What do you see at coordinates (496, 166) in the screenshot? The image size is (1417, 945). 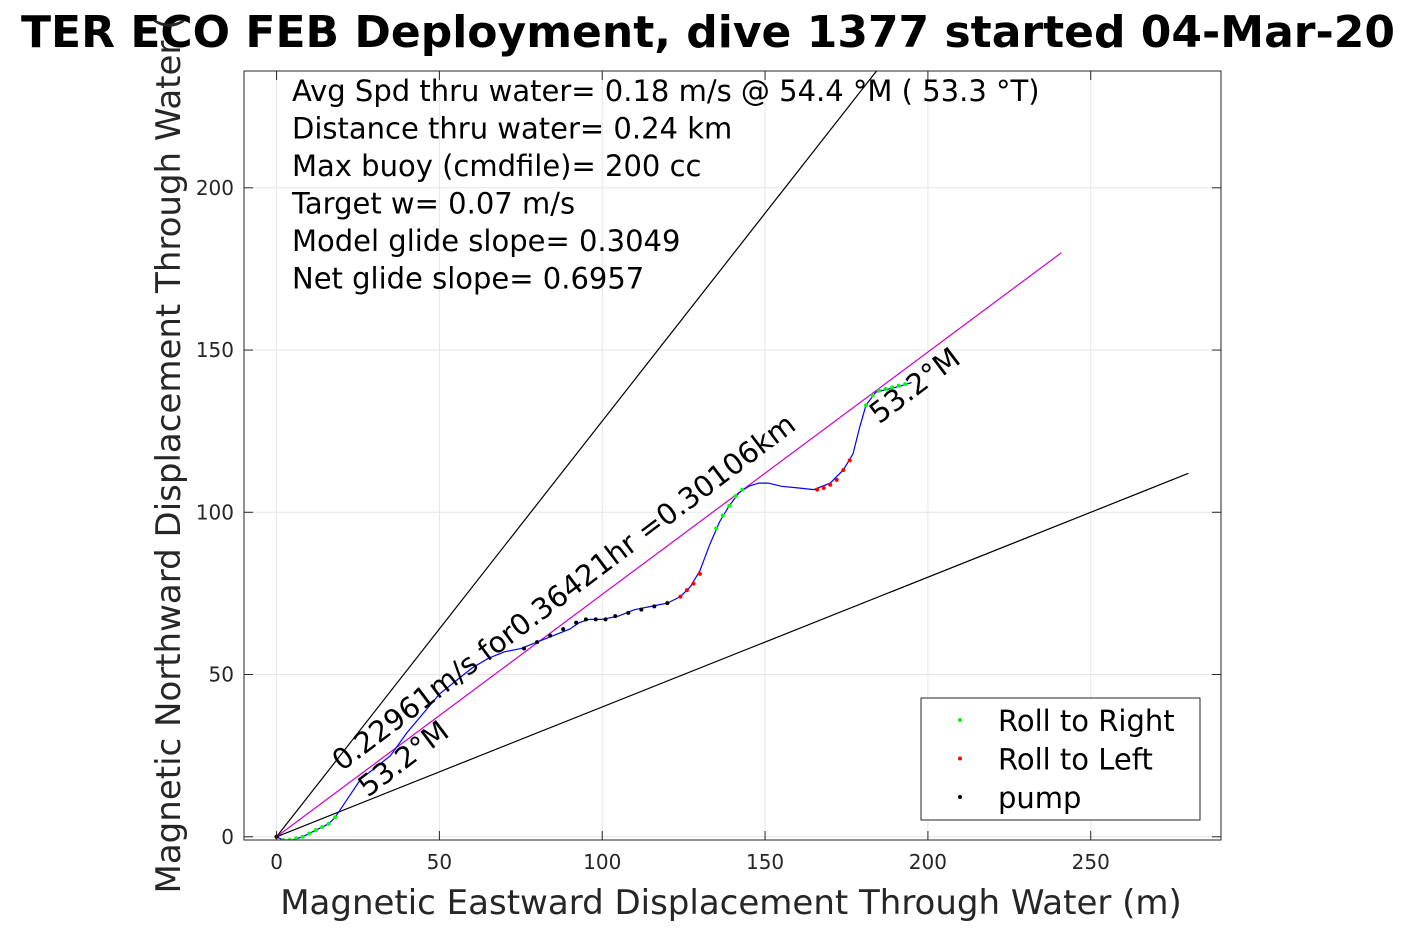 I see `info-line: Max buoy (cmdfile)= 200 cc` at bounding box center [496, 166].